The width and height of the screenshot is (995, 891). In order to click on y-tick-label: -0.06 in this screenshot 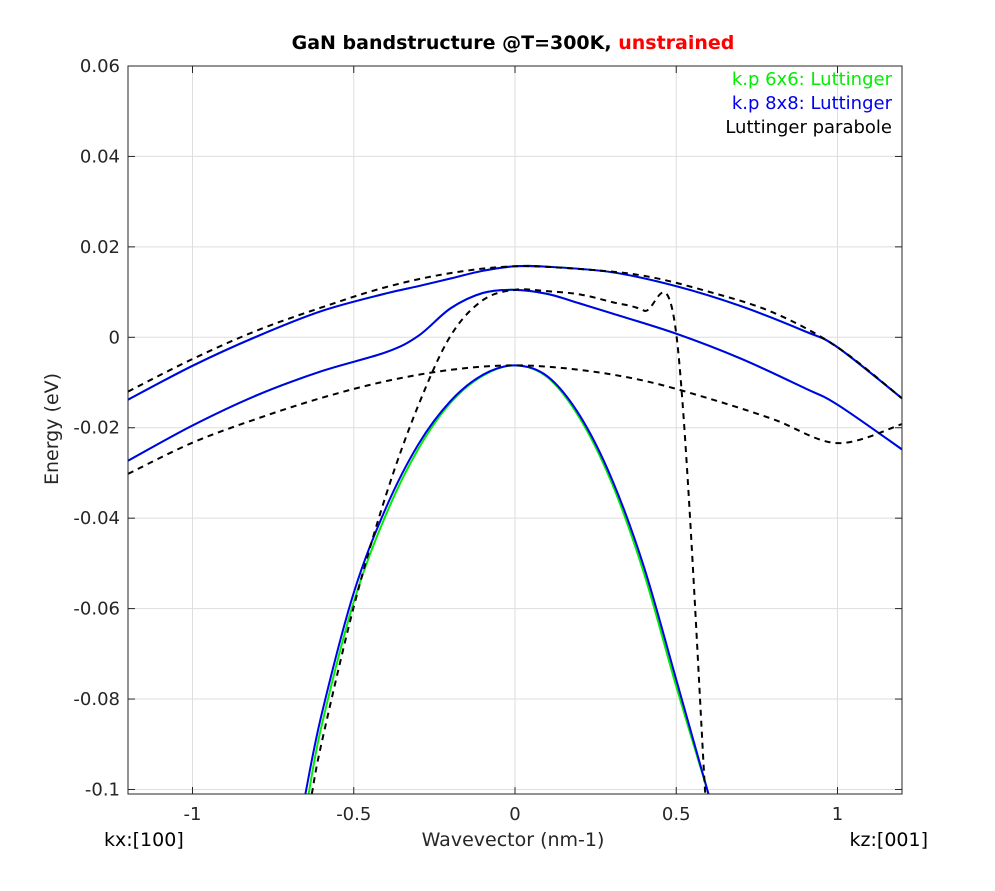, I will do `click(96, 609)`.